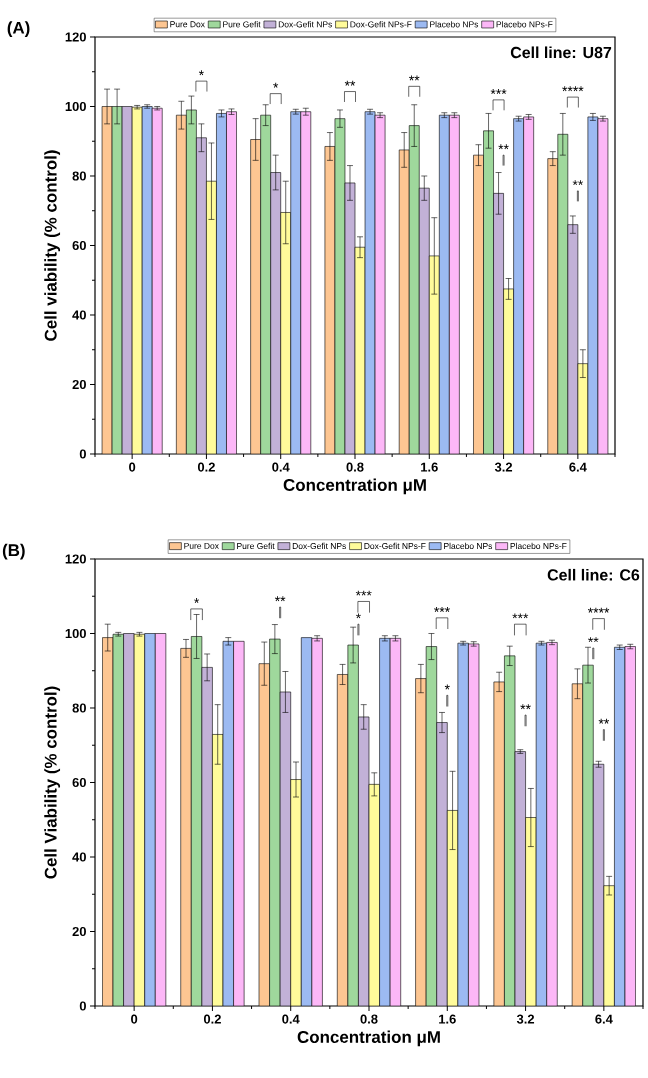  What do you see at coordinates (429, 467) in the screenshot?
I see `x-tick-label: 1.6` at bounding box center [429, 467].